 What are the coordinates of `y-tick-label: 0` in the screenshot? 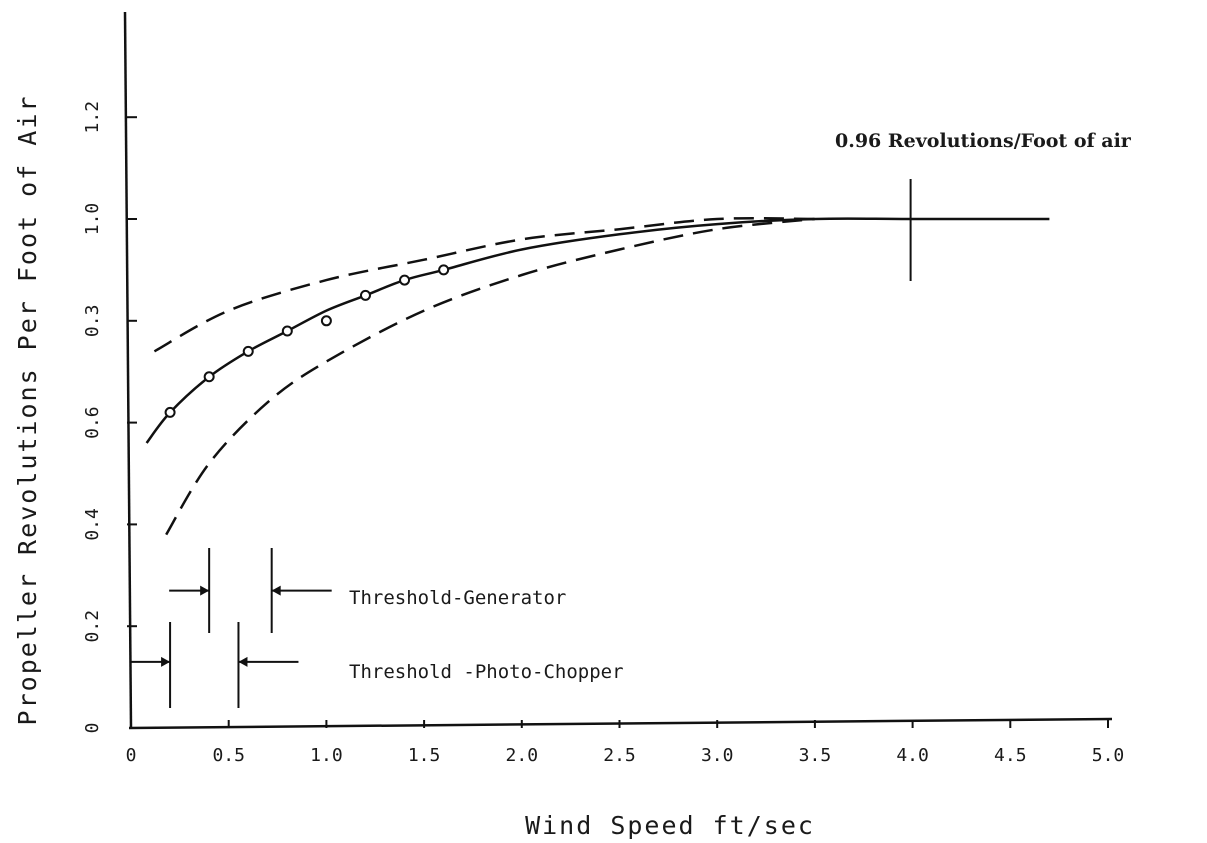 It's located at (92, 728).